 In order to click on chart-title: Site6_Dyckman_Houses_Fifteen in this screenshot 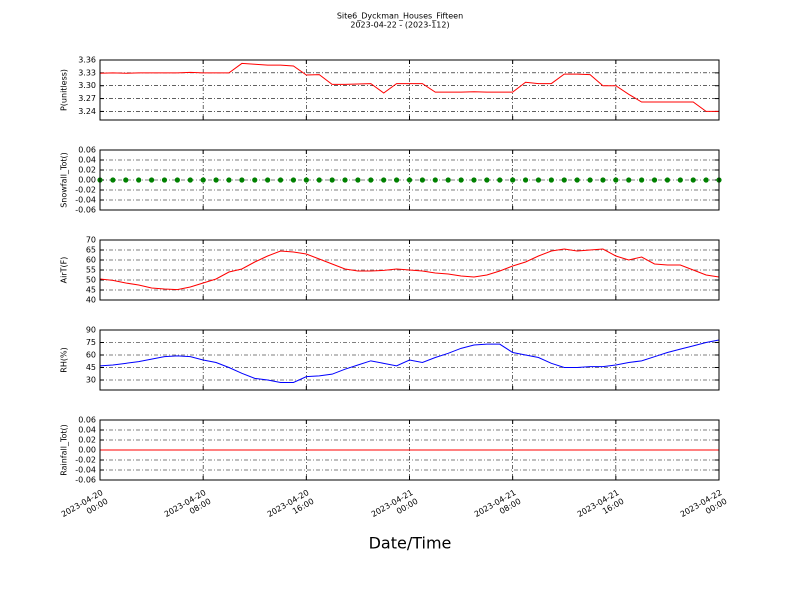, I will do `click(400, 16)`.